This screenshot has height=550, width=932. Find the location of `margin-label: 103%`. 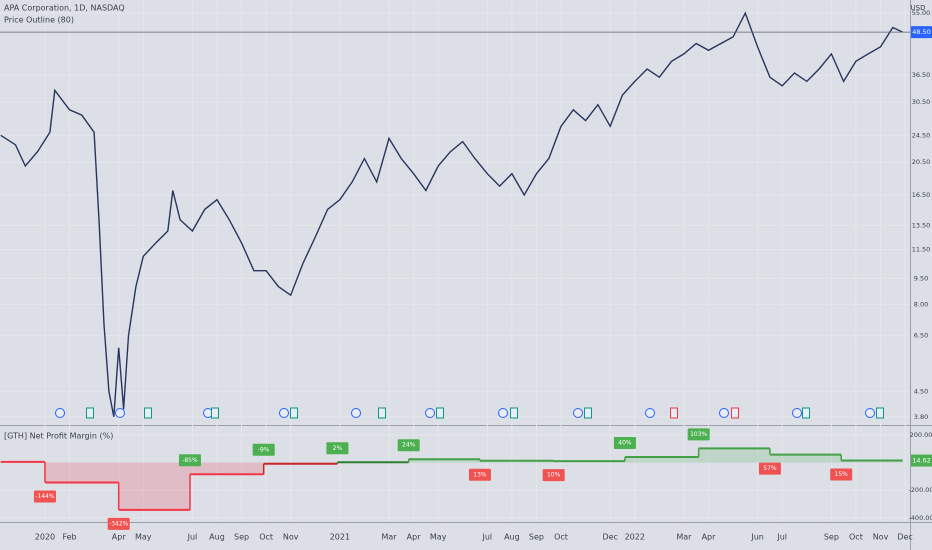

margin-label: 103% is located at coordinates (698, 434).